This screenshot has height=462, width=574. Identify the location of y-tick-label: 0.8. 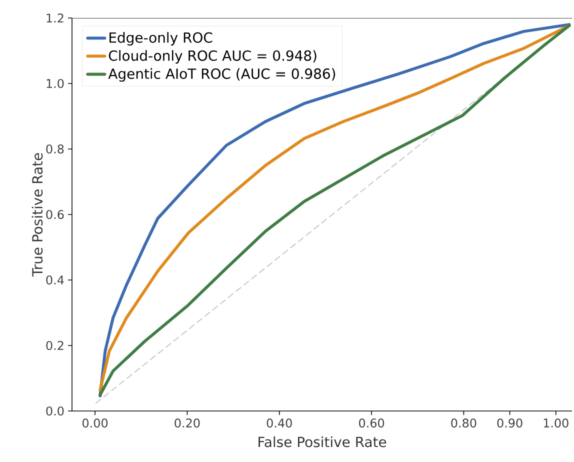
(55, 149).